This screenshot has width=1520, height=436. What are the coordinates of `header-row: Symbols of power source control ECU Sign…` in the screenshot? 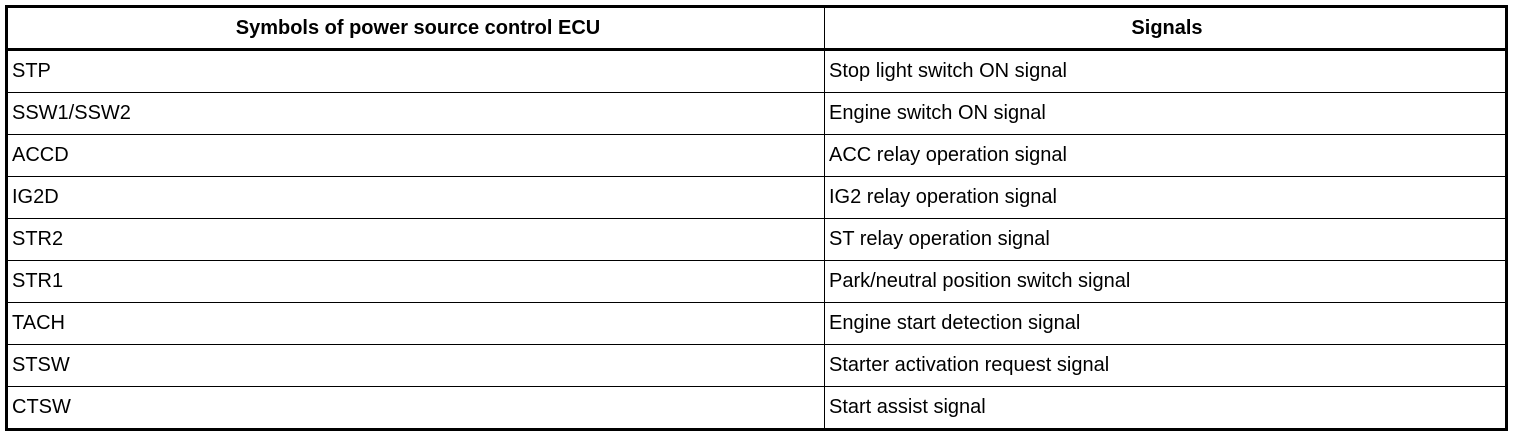 It's located at (756, 28).